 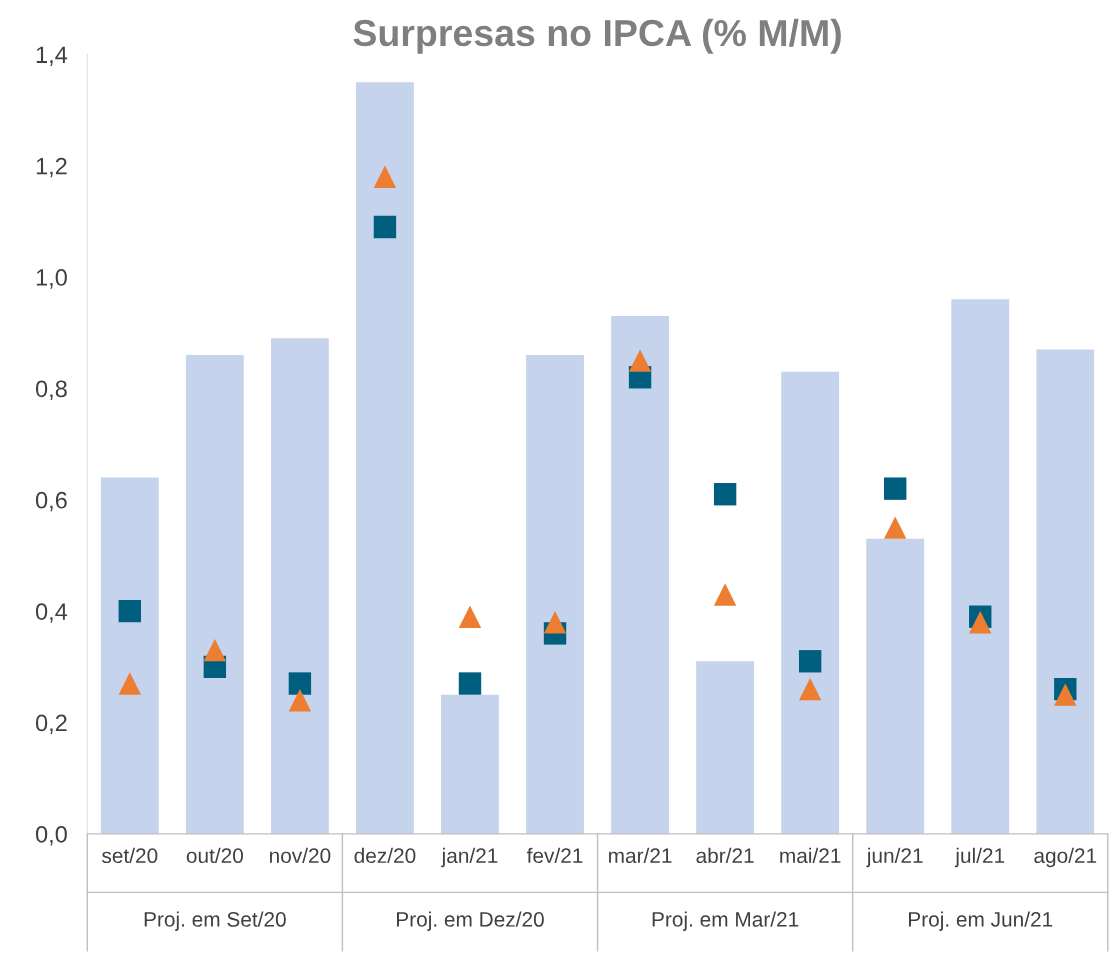 What do you see at coordinates (810, 855) in the screenshot?
I see `x-tick-label: mai/21` at bounding box center [810, 855].